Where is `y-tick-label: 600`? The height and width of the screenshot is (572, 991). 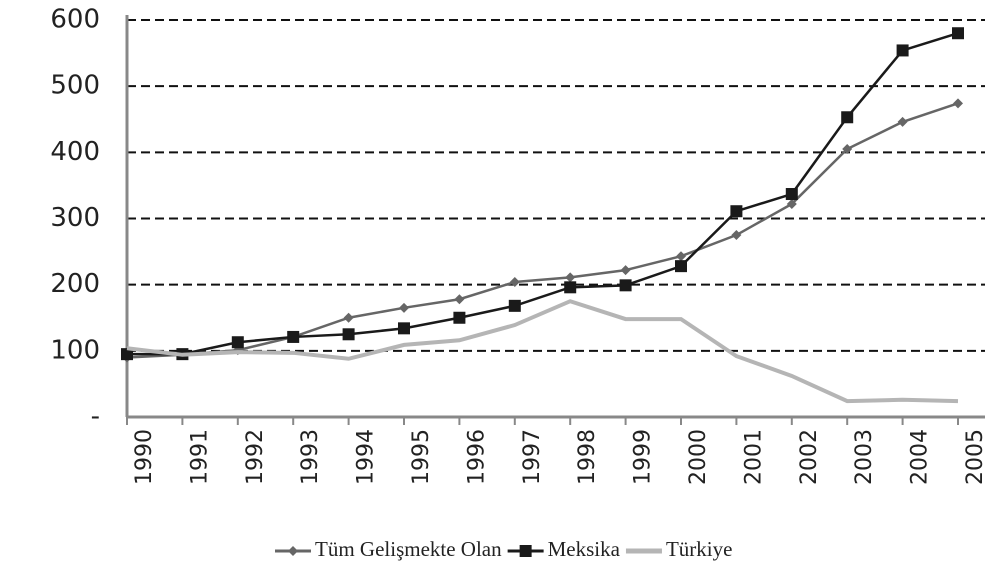
y-tick-label: 600 is located at coordinates (75, 20).